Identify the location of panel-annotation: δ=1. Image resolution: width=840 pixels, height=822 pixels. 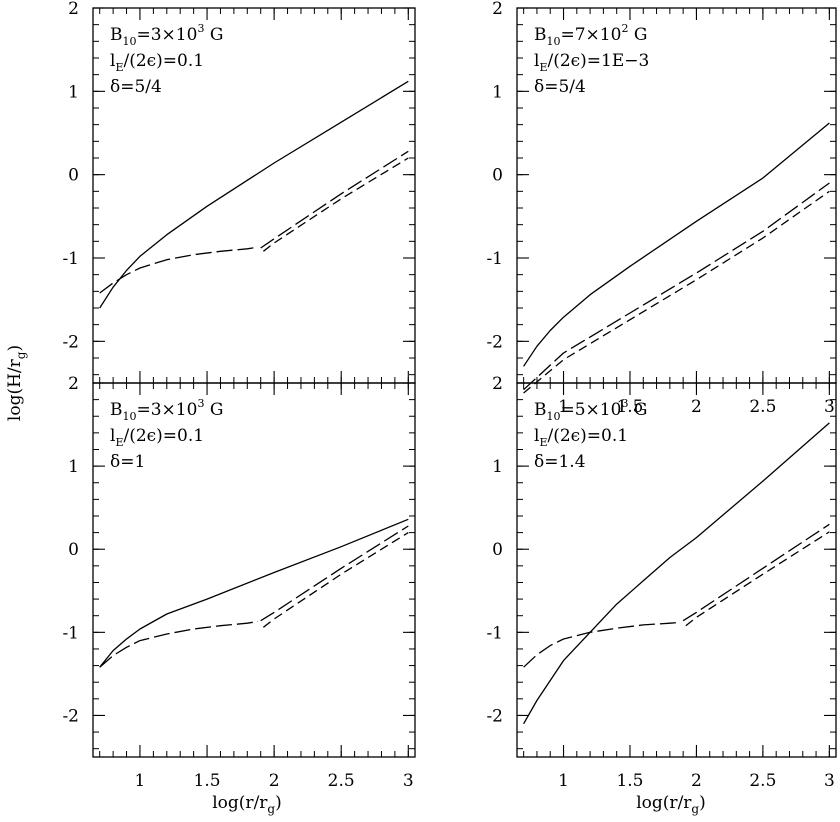
(127, 462).